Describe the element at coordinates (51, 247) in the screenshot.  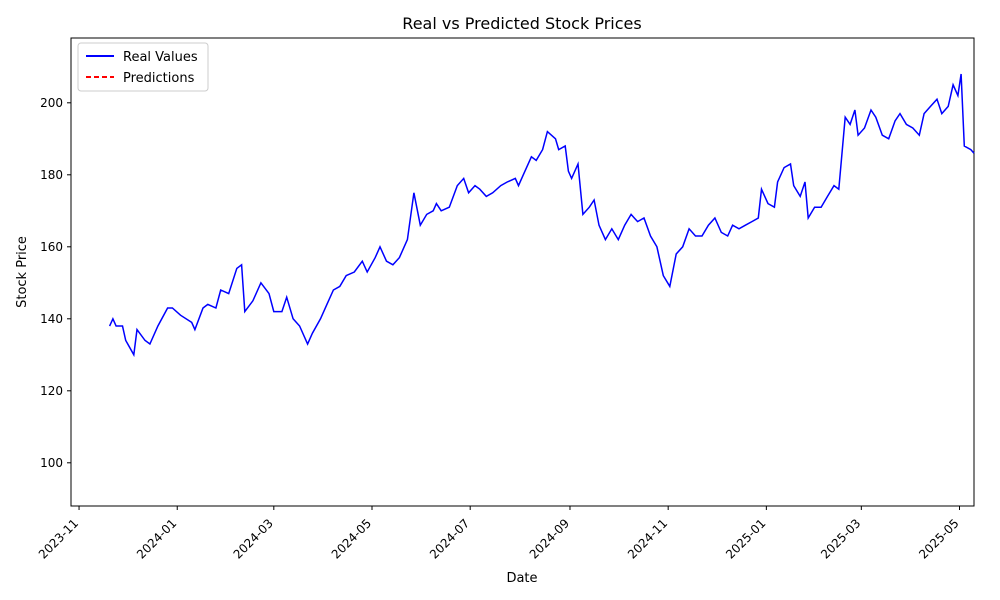
I see `y-tick-label: 160` at that location.